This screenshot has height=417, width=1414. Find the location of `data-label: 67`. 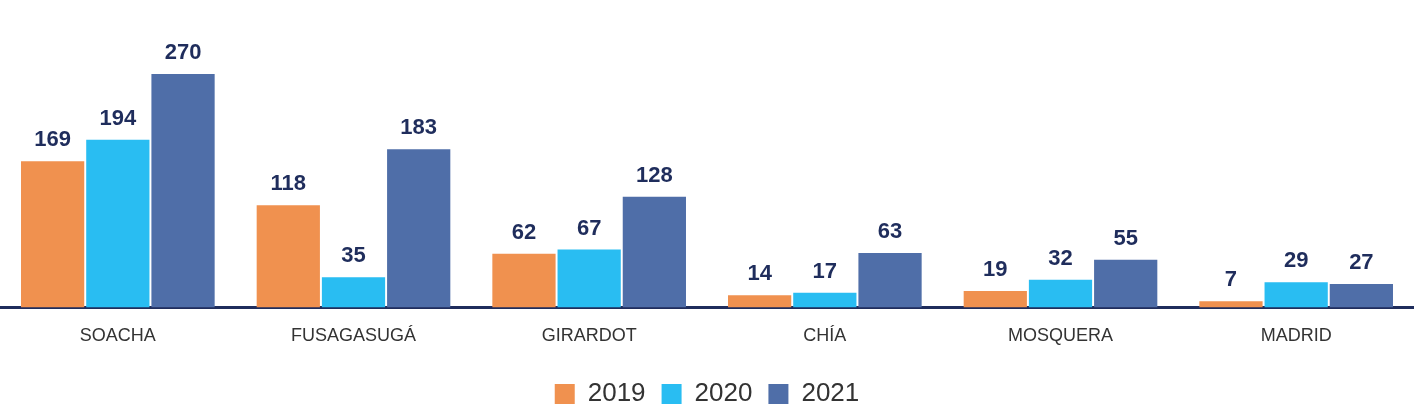

data-label: 67 is located at coordinates (589, 227).